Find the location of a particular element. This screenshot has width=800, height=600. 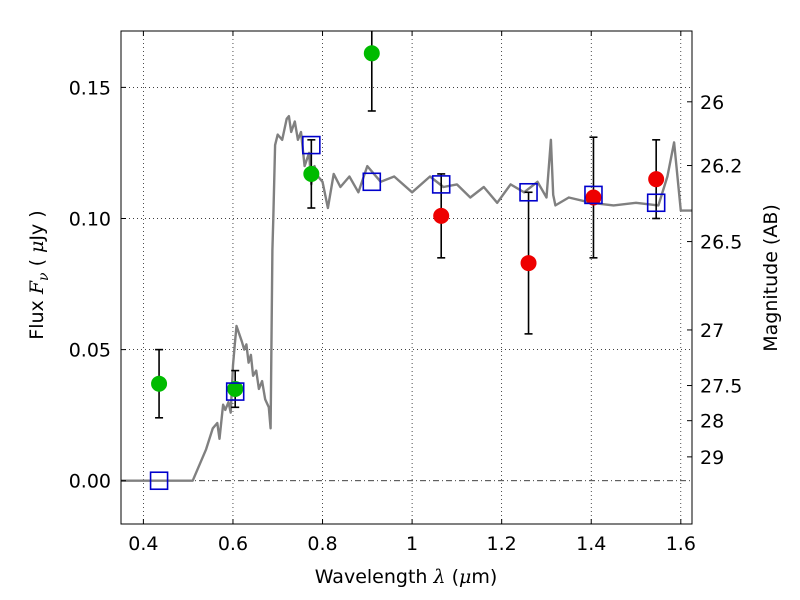

right-axis-title: Magnitude (AB) is located at coordinates (771, 278).